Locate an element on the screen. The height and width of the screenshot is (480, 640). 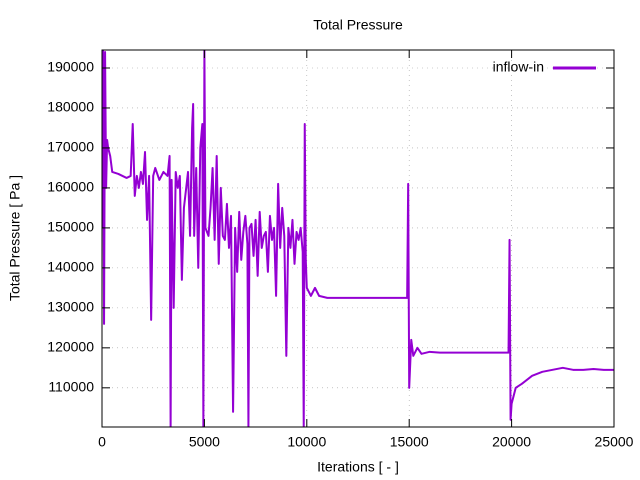
x-tick-label: 20000 is located at coordinates (511, 442).